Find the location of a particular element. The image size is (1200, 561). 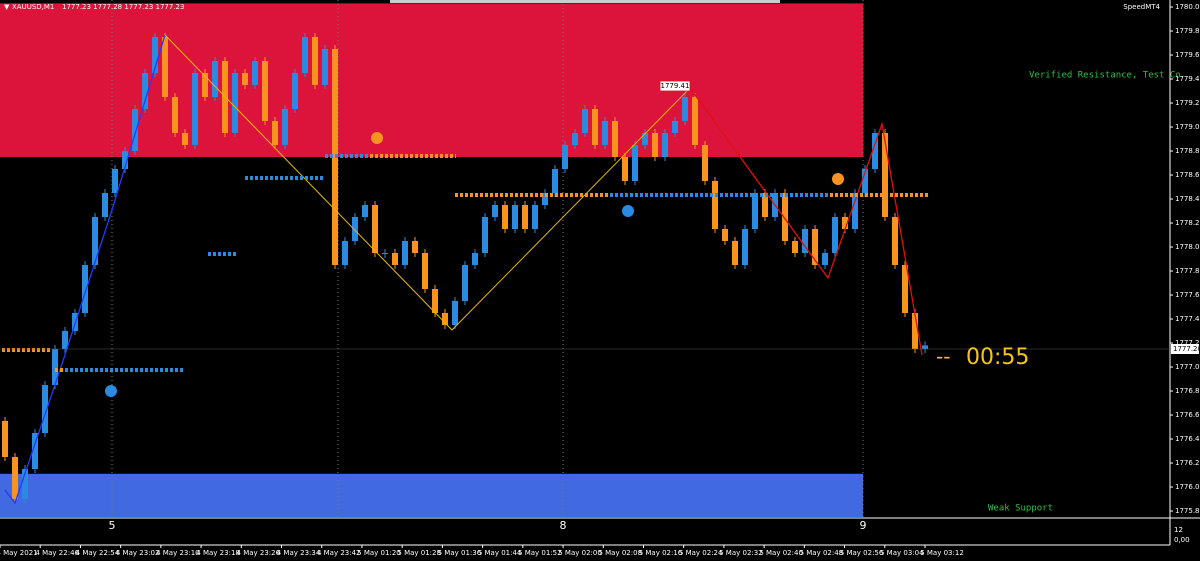

price-tick-label: 1779.45 is located at coordinates (1187, 79).